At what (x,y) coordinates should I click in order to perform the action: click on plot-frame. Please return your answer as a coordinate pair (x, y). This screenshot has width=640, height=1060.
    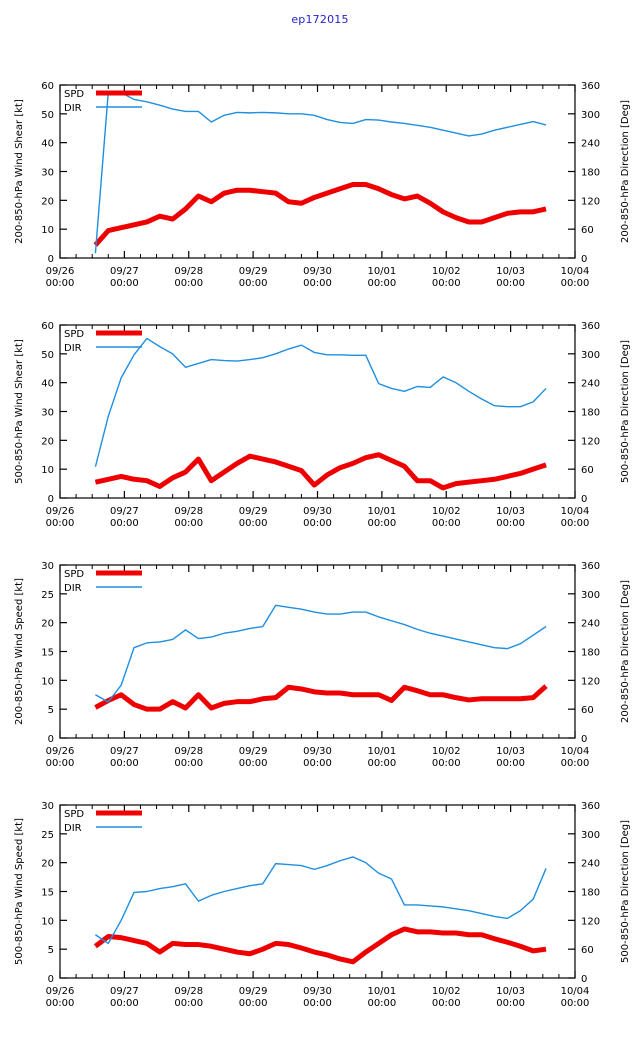
    Looking at the image, I should click on (317, 171).